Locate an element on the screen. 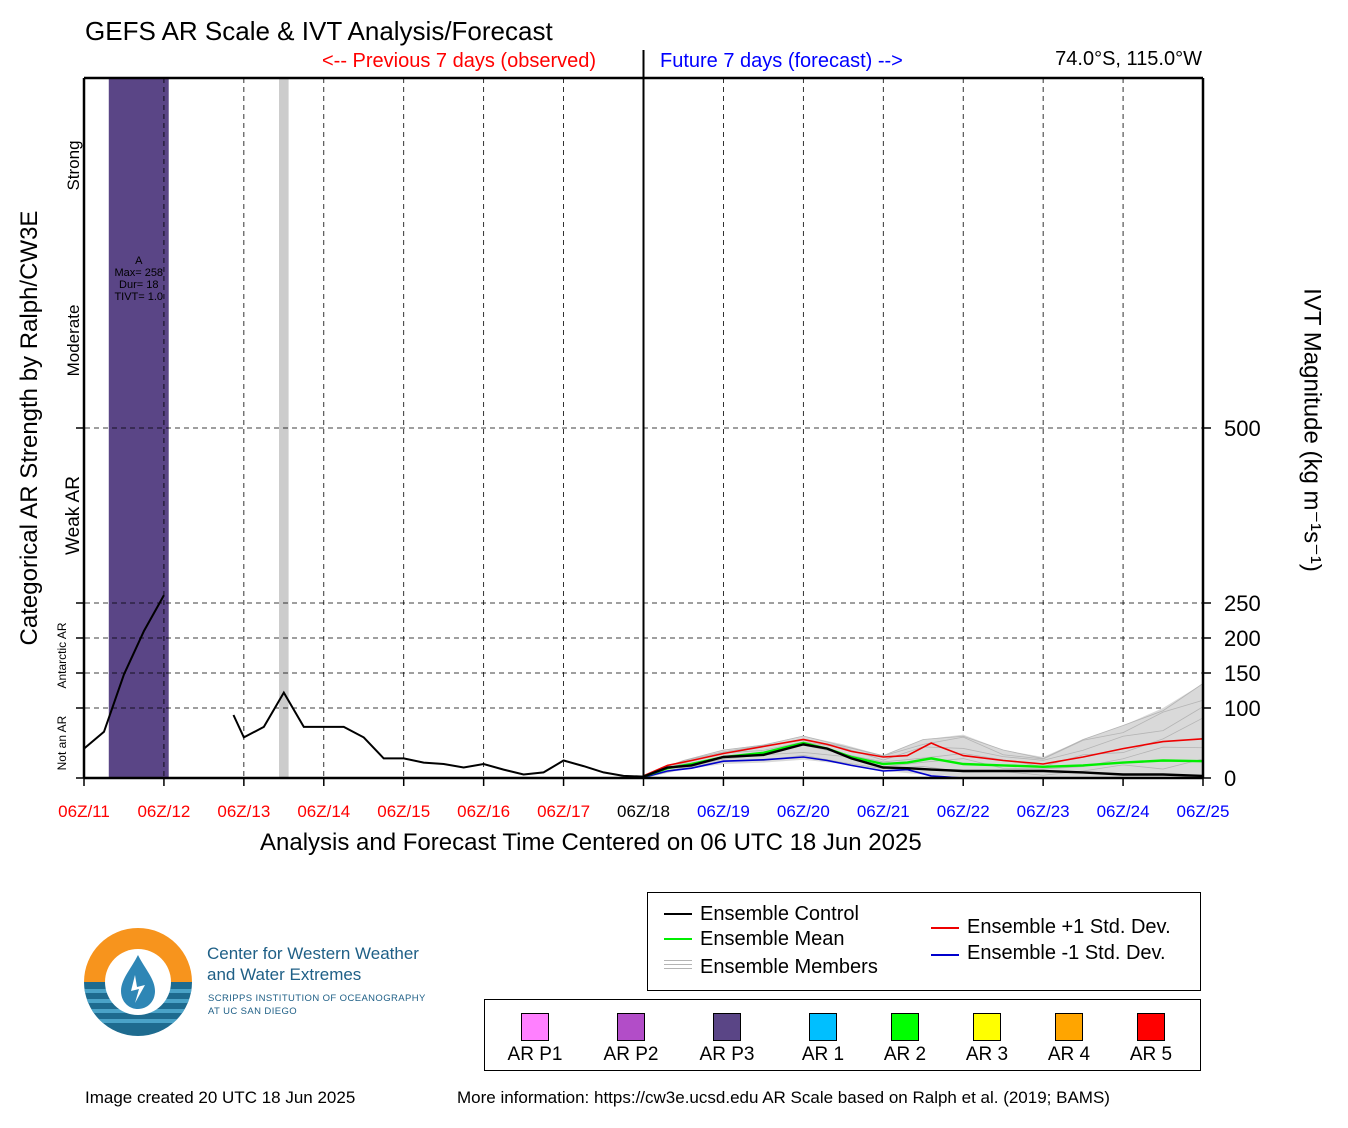 The image size is (1348, 1128). x-tick-label: 06Z/19 is located at coordinates (723, 811).